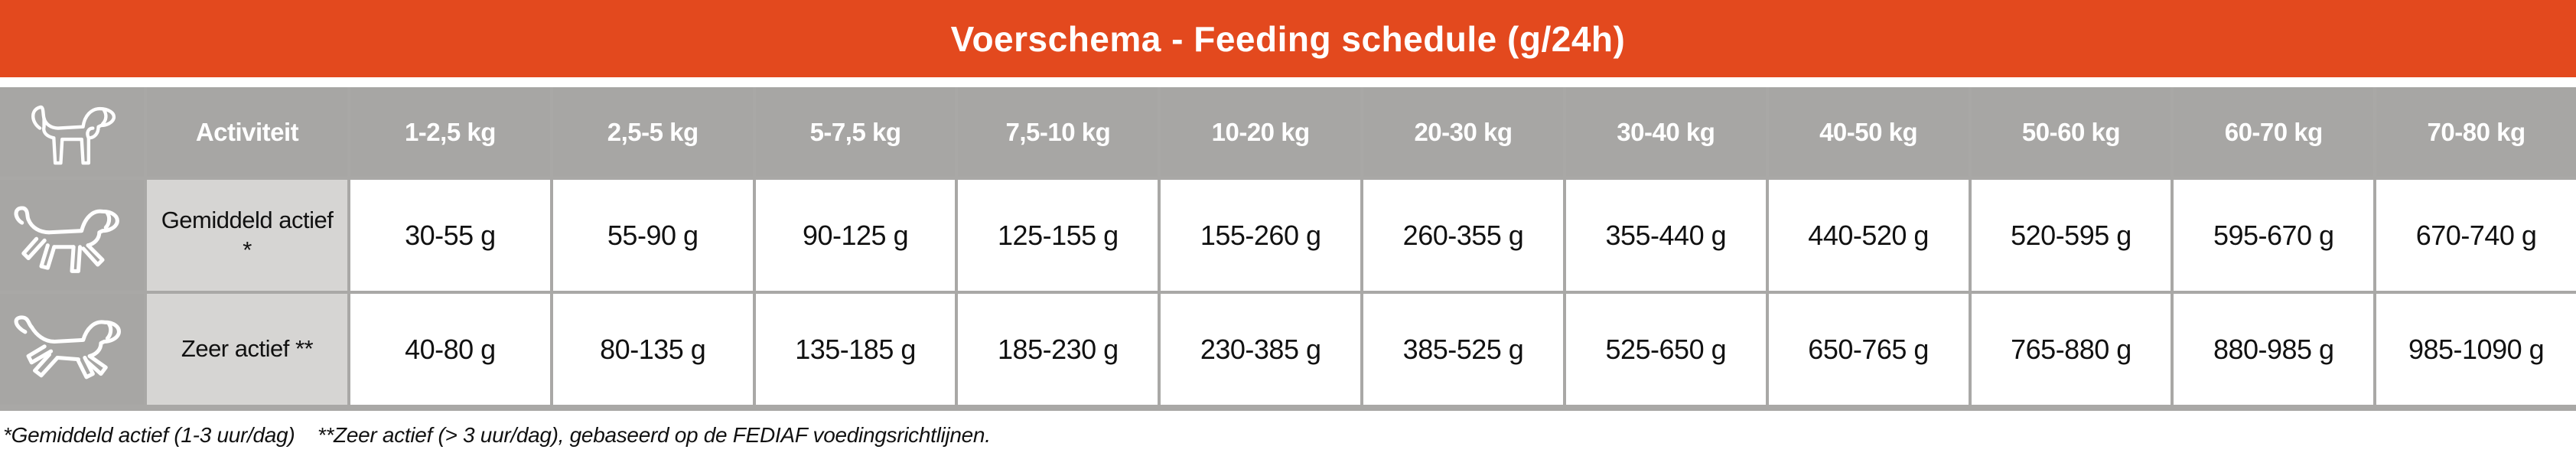 This screenshot has width=2576, height=456. Describe the element at coordinates (1463, 349) in the screenshot. I see `feeding-value: 385-525 g` at that location.